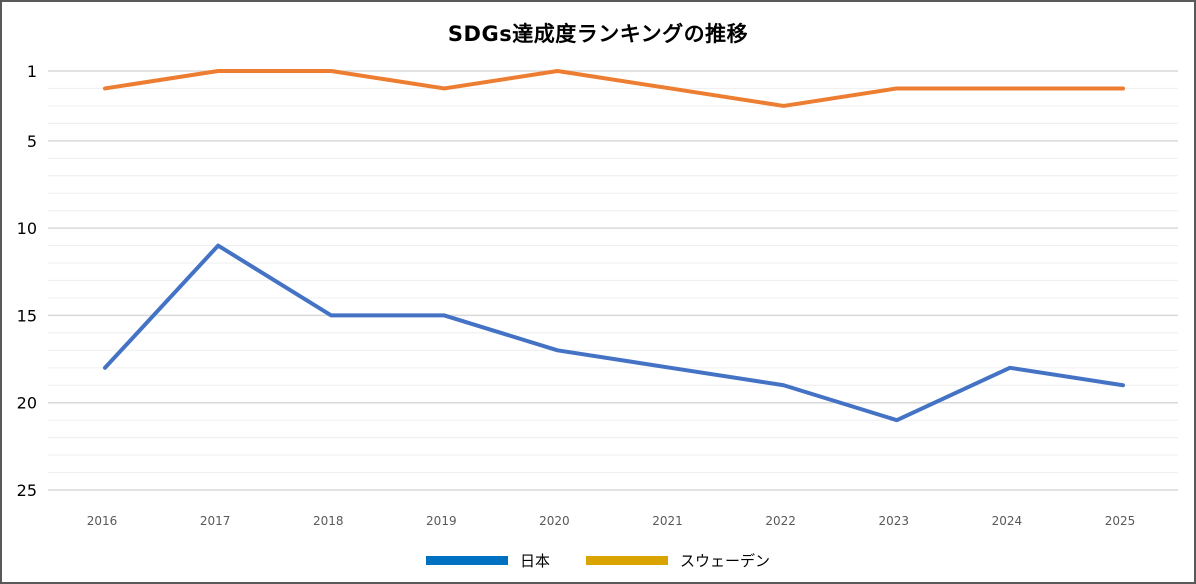 Image resolution: width=1196 pixels, height=584 pixels. Describe the element at coordinates (611, 521) in the screenshot. I see `x-axis-ticks: 2016 2017 2018 2019 2020 2021 2022 2023 2024 2025` at that location.